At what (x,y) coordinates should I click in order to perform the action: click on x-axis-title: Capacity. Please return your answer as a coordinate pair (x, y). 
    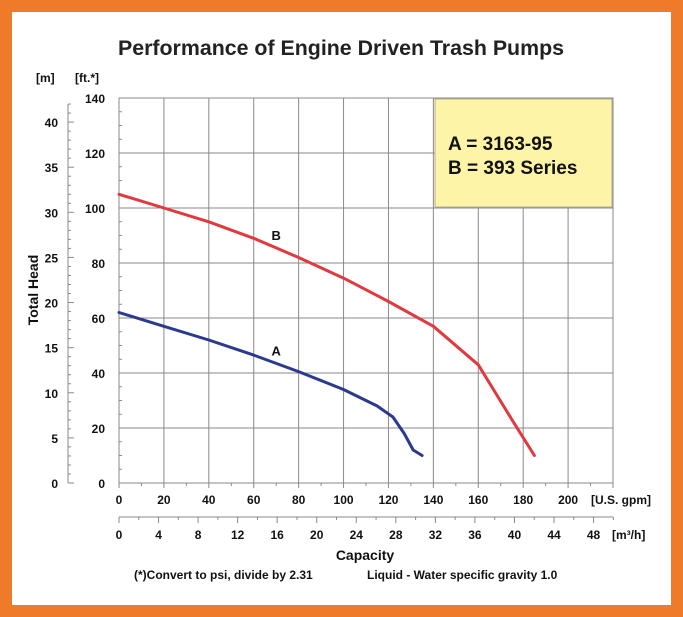
    Looking at the image, I should click on (365, 555).